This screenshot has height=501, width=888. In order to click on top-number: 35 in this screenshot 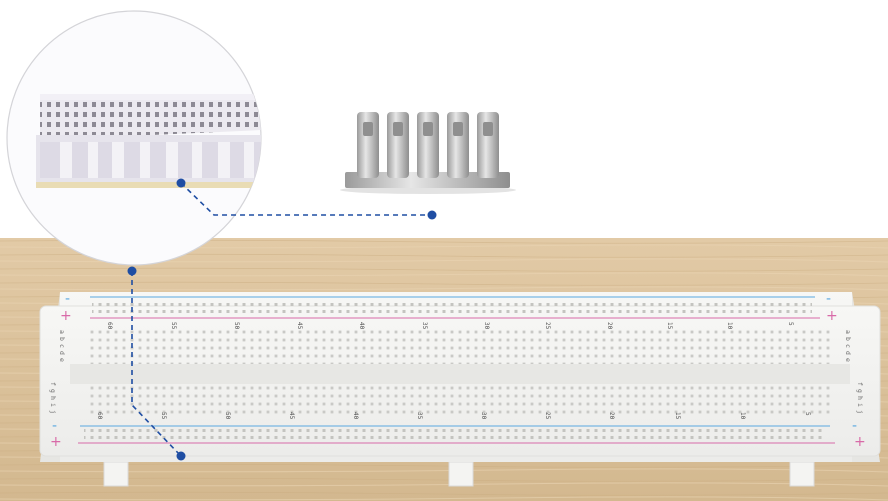, I will do `click(424, 326)`.